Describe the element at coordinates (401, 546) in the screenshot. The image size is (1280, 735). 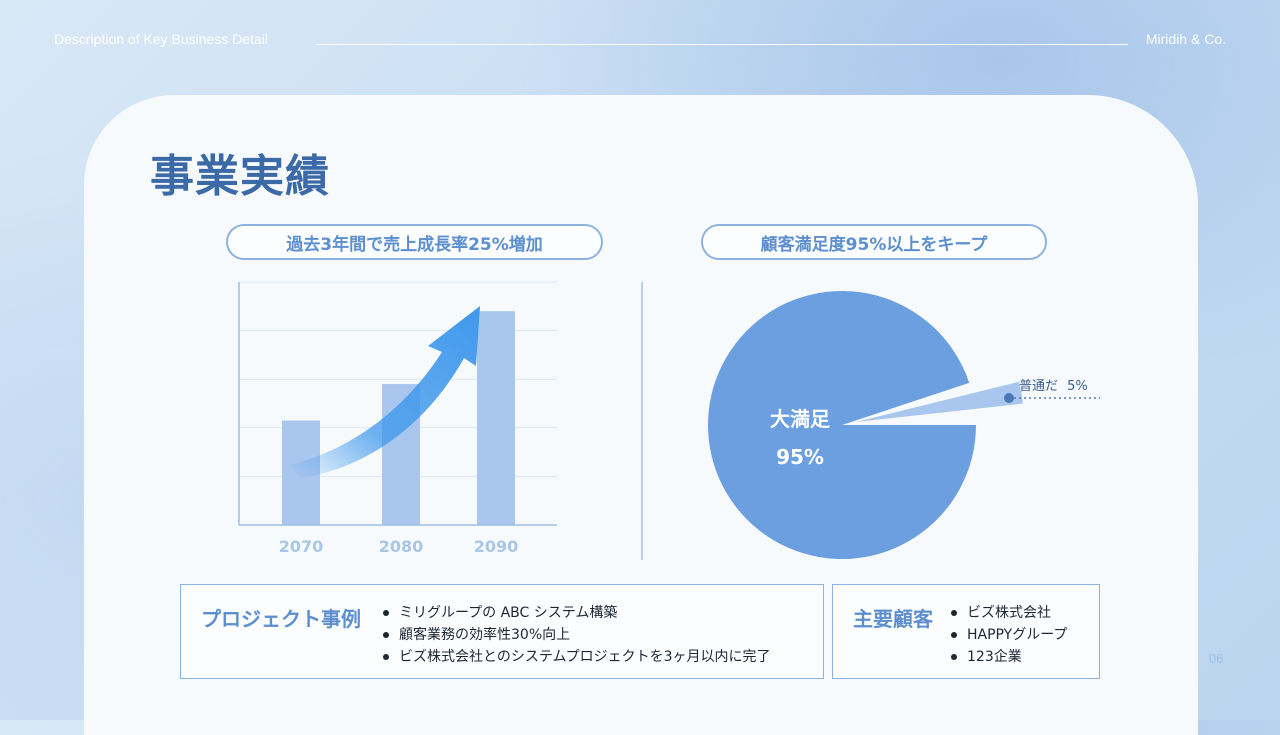
I see `x-tick-label: 2080` at that location.